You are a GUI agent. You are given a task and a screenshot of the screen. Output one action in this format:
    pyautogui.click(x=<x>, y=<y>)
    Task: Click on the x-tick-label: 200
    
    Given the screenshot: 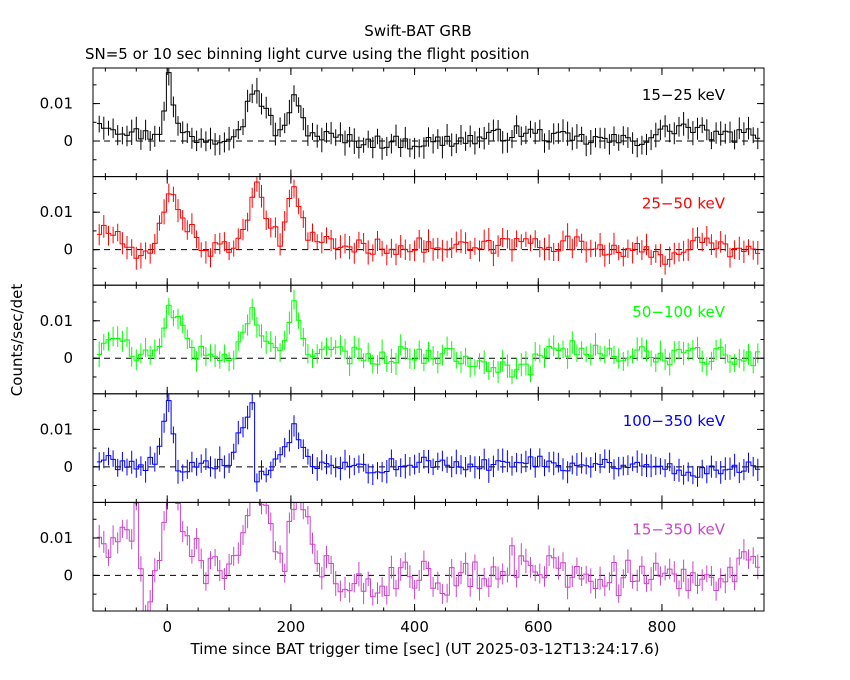 What is the action you would take?
    pyautogui.click(x=291, y=627)
    